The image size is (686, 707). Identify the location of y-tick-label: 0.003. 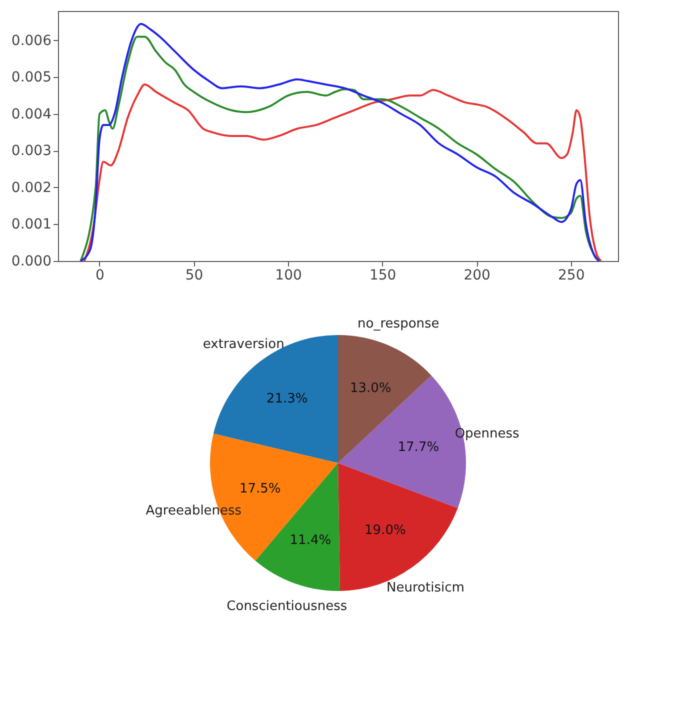
(31, 151).